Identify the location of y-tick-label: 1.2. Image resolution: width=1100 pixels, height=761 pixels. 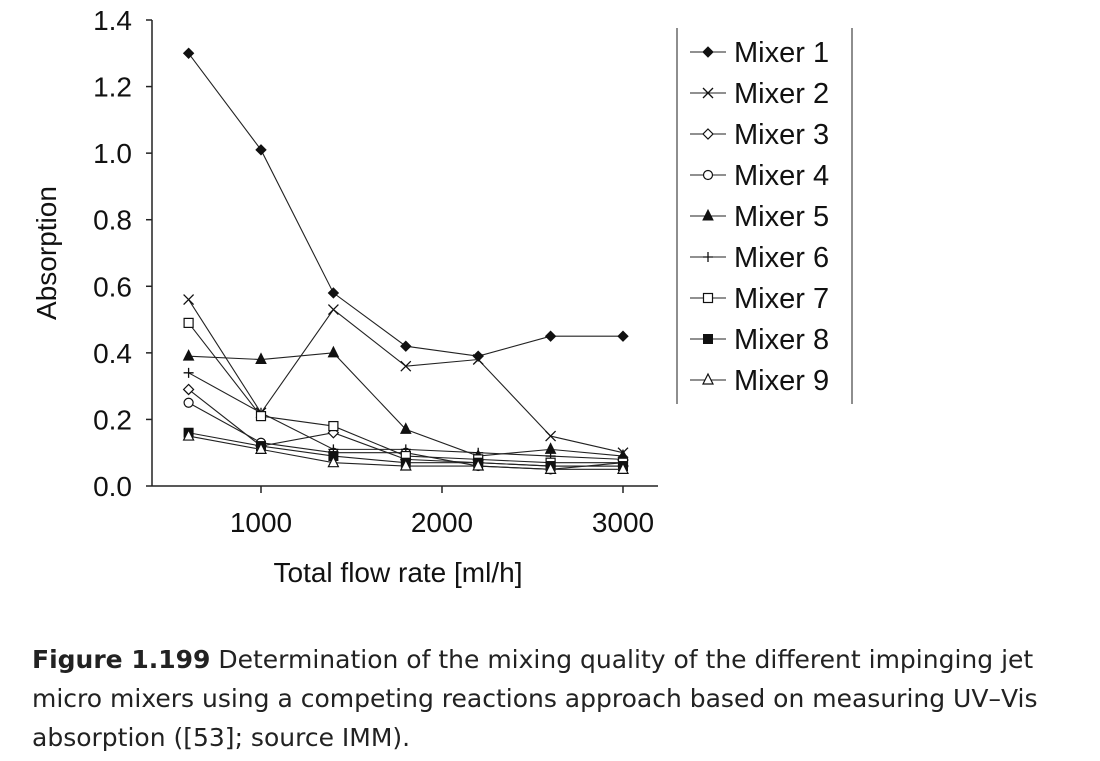
(112, 87).